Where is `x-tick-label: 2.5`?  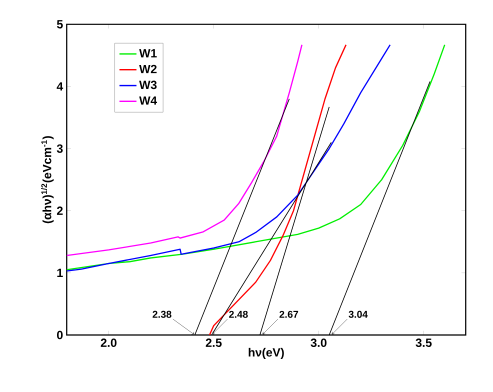
x-tick-label: 2.5 is located at coordinates (214, 342).